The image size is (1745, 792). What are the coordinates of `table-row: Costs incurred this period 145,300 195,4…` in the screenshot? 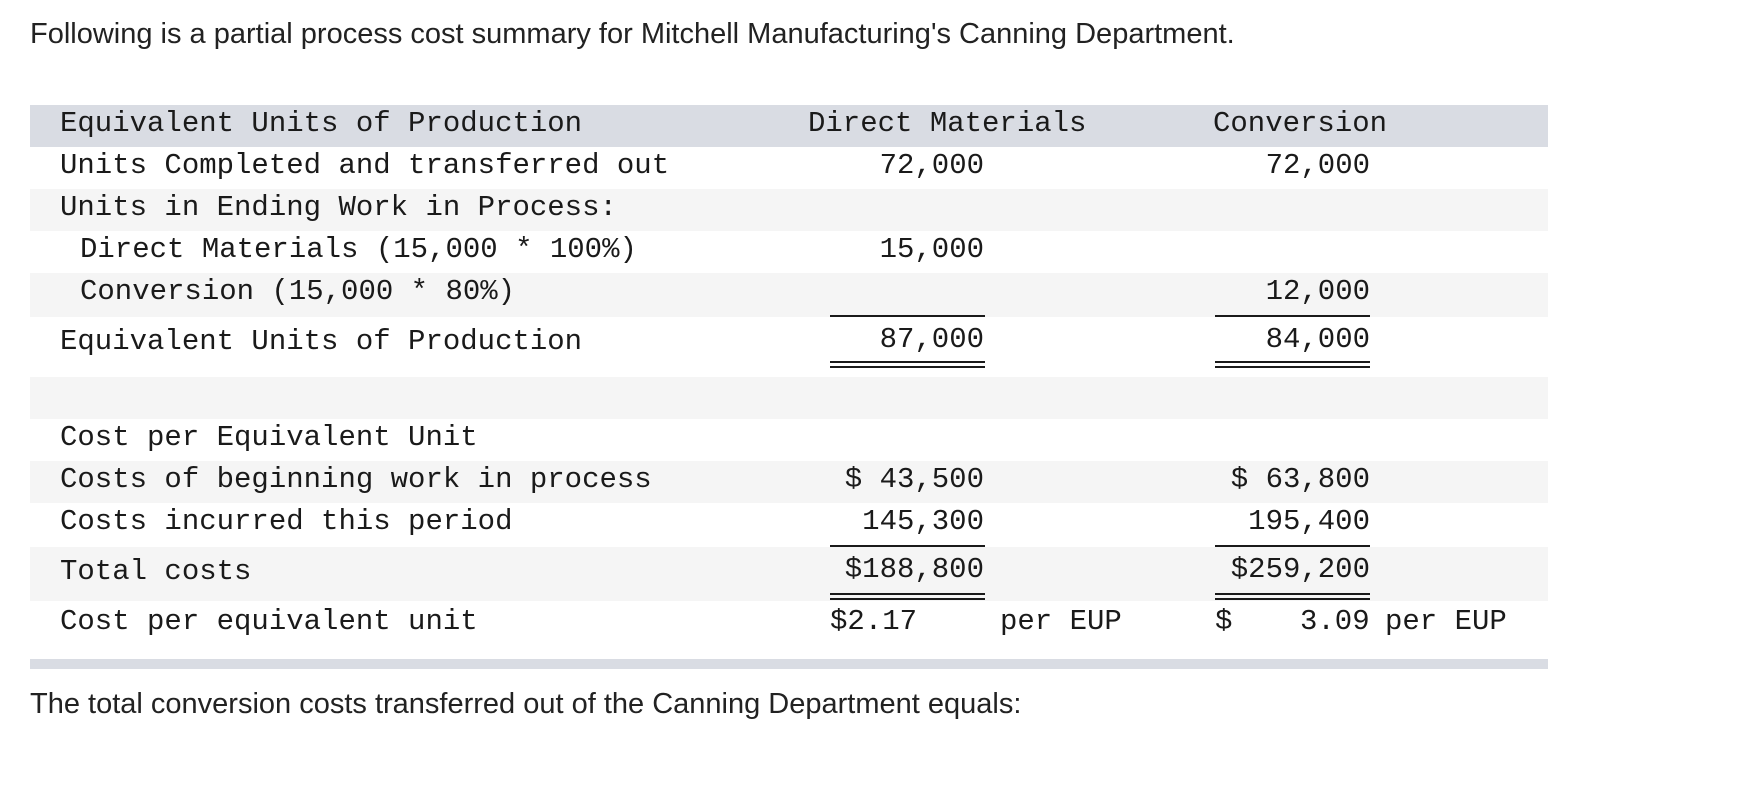 It's located at (789, 525).